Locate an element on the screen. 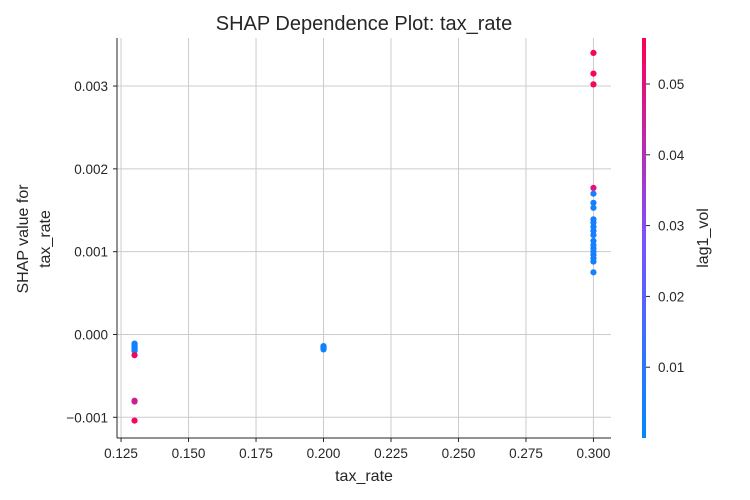 This screenshot has height=500, width=750. colorbar-tick-label: 0.04 is located at coordinates (671, 155).